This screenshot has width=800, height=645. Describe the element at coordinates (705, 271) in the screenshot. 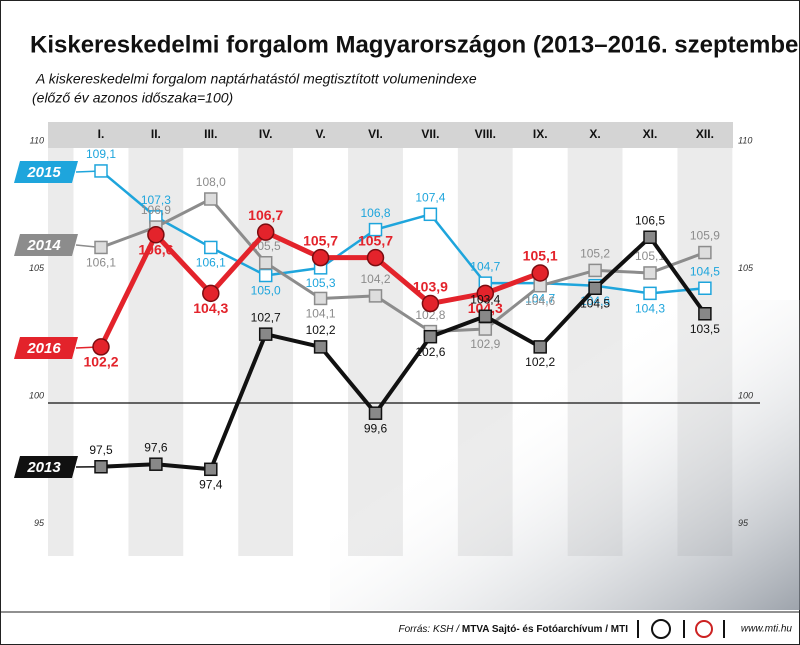

I see `data-label: 104,5` at that location.